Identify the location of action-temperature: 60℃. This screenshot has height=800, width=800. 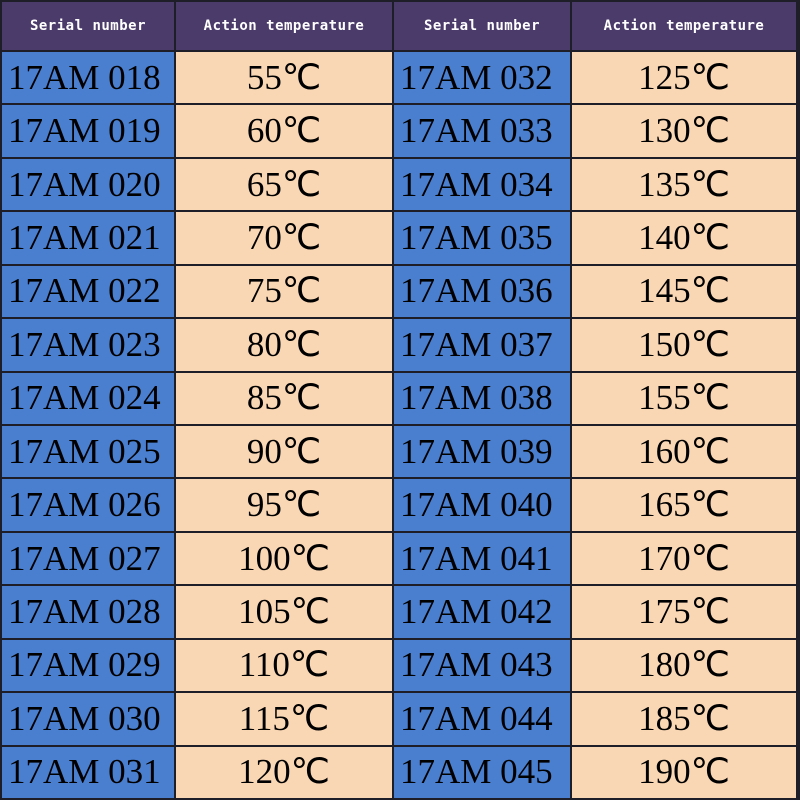
(284, 131).